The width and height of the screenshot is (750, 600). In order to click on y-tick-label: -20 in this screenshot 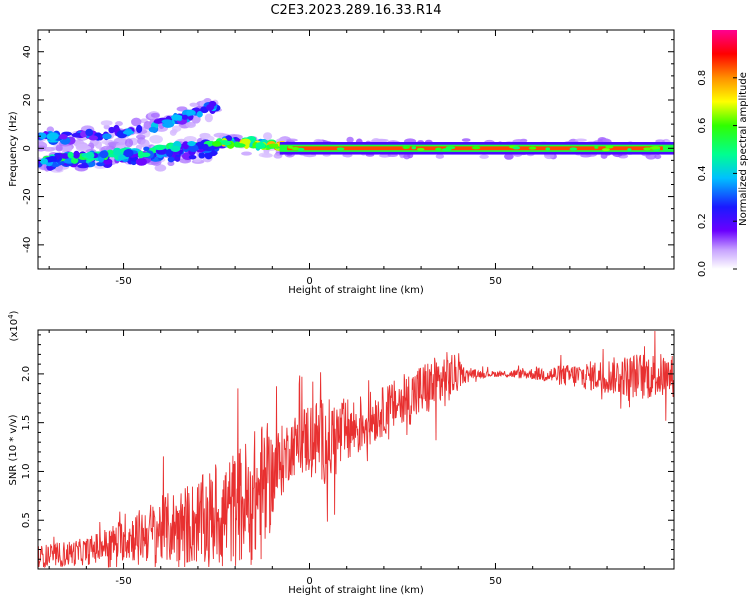, I will do `click(27, 196)`.